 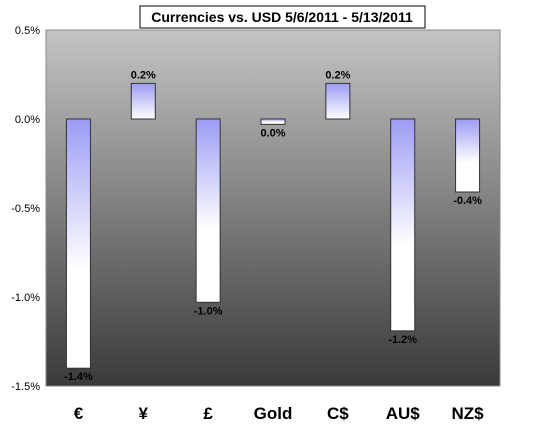 What do you see at coordinates (27, 31) in the screenshot?
I see `y-tick-label: 0.5%` at bounding box center [27, 31].